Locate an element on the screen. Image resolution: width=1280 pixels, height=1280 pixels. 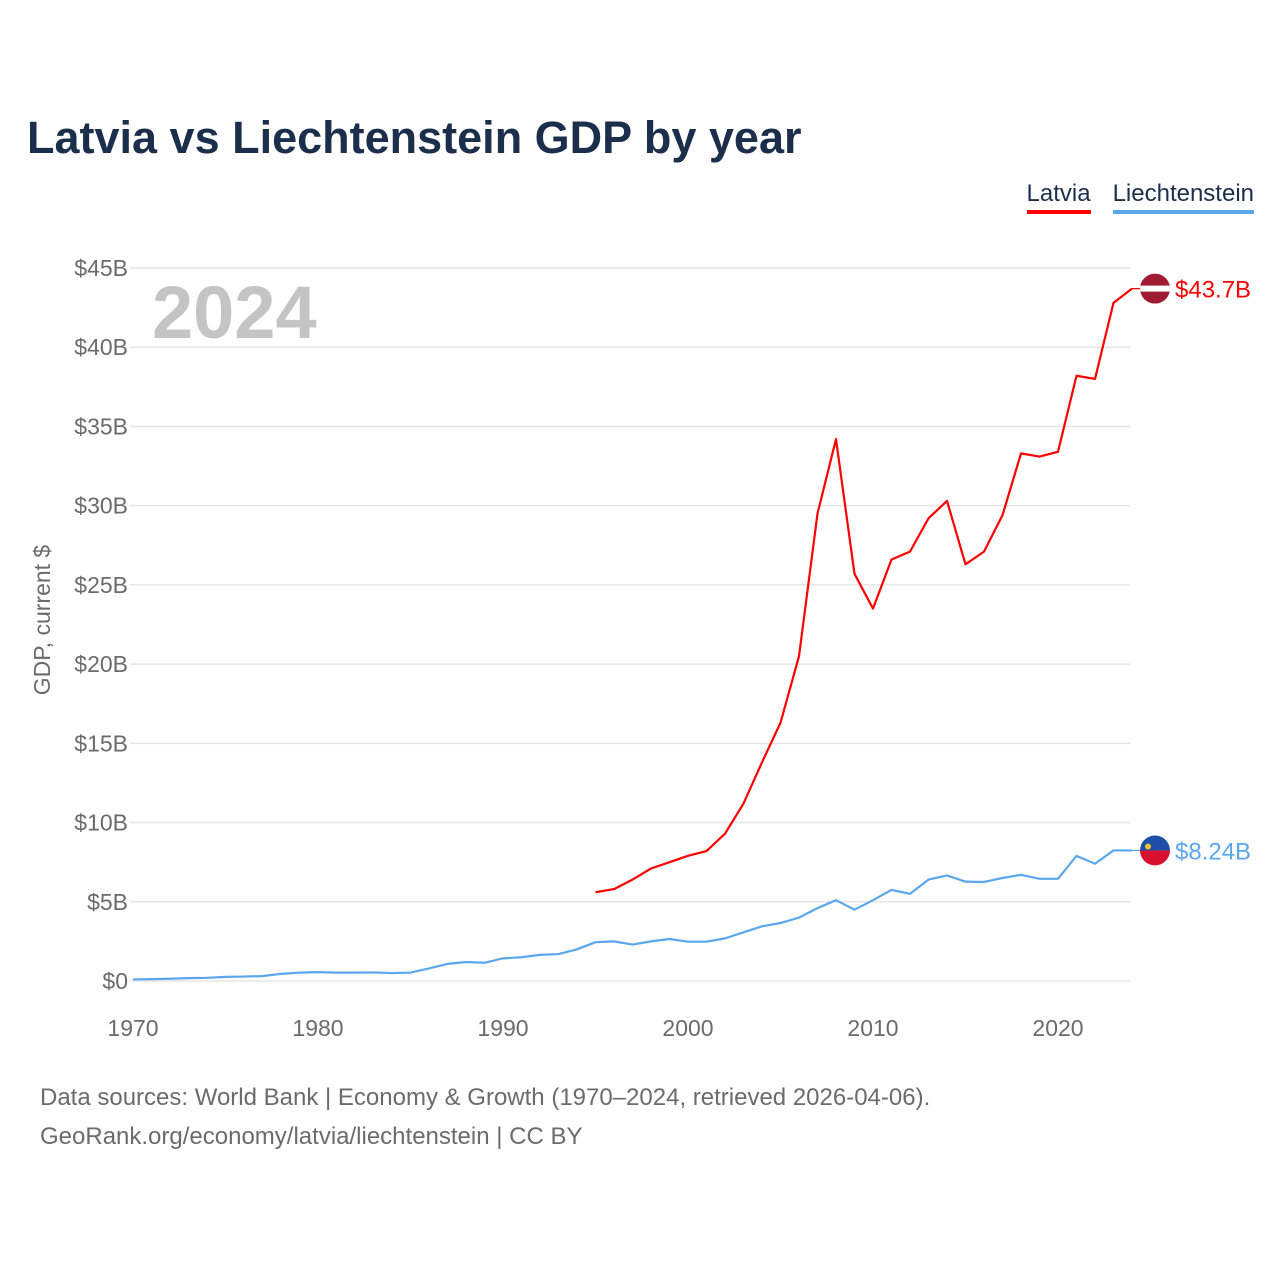
y-tick-label: $45B is located at coordinates (101, 268).